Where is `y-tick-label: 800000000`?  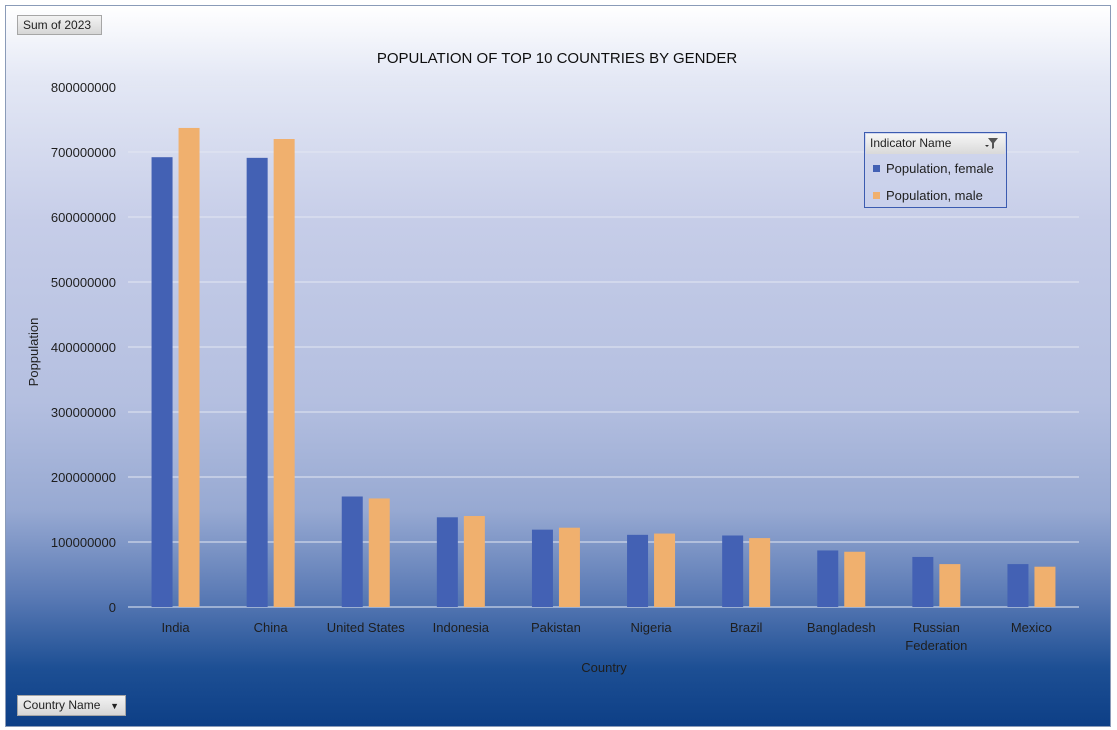 y-tick-label: 800000000 is located at coordinates (83, 87).